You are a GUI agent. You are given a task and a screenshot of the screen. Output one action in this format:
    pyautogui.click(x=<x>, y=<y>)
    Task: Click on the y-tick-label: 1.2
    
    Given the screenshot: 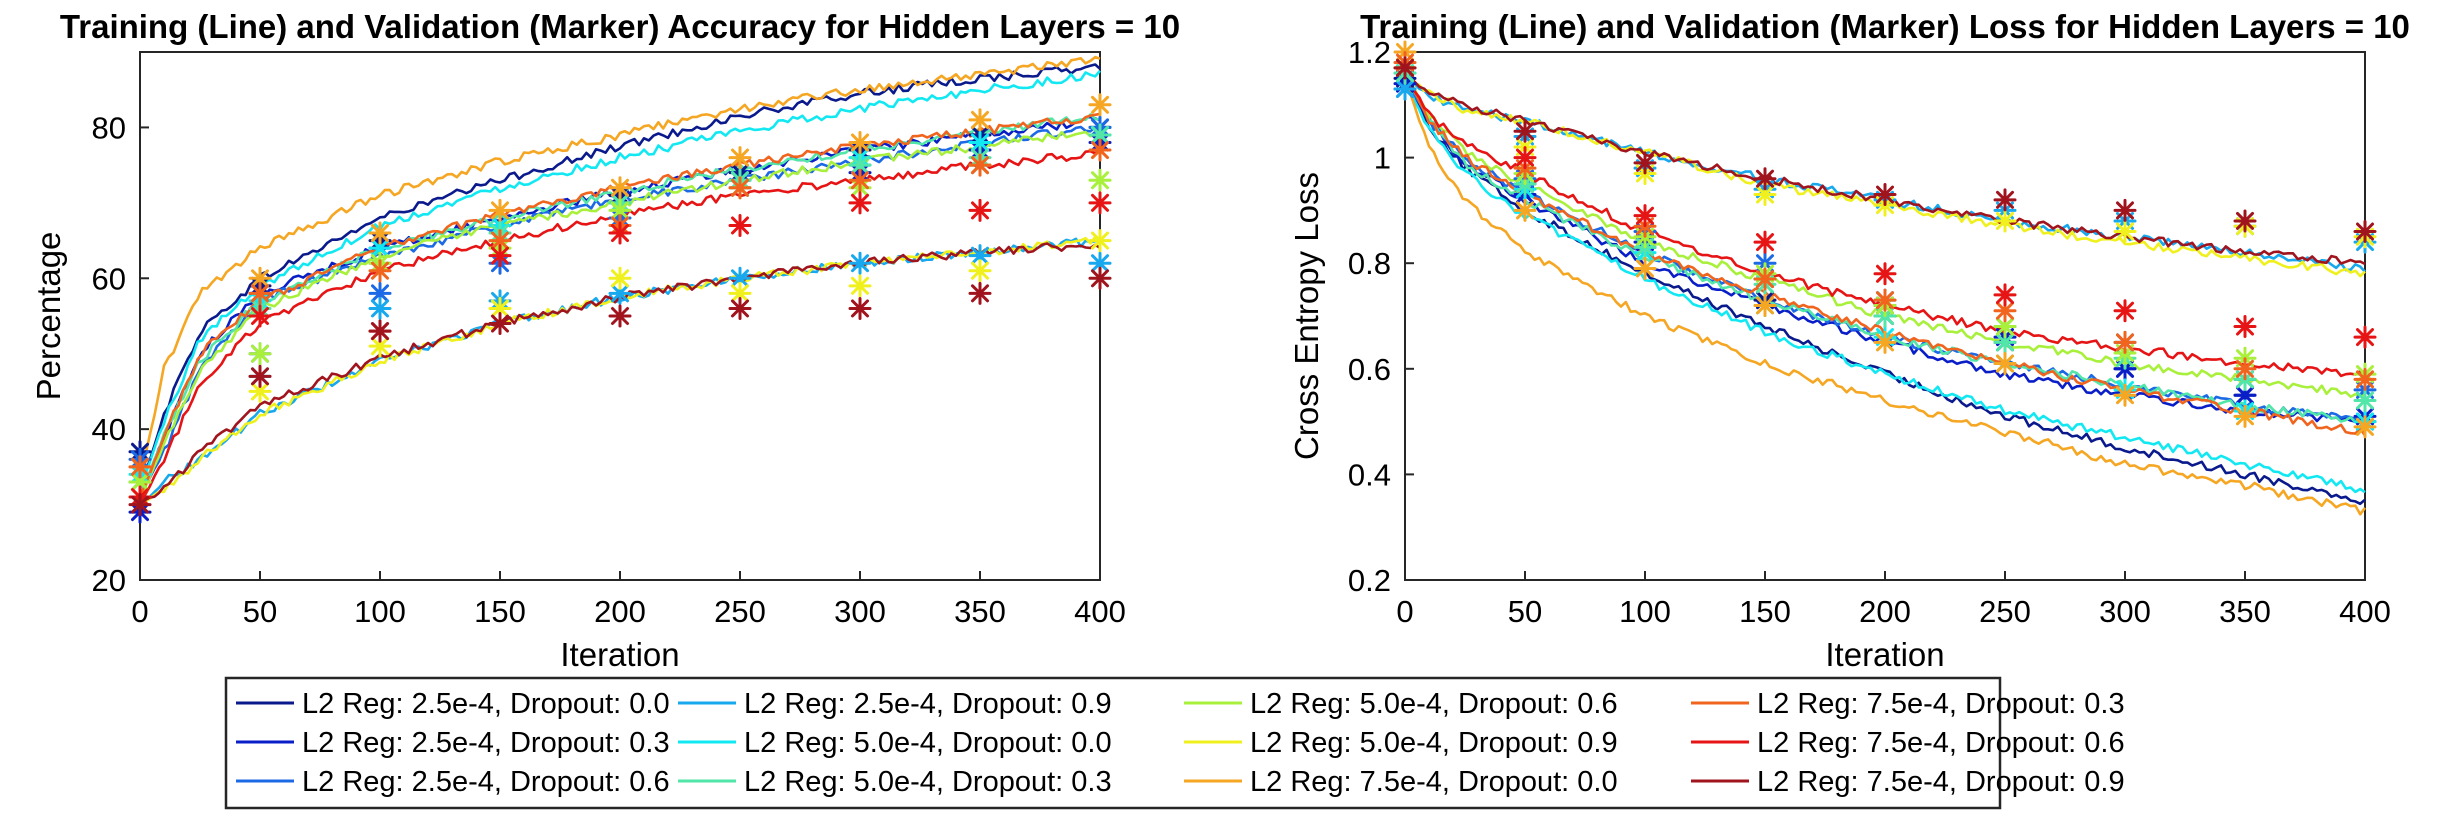 What is the action you would take?
    pyautogui.click(x=1369, y=52)
    